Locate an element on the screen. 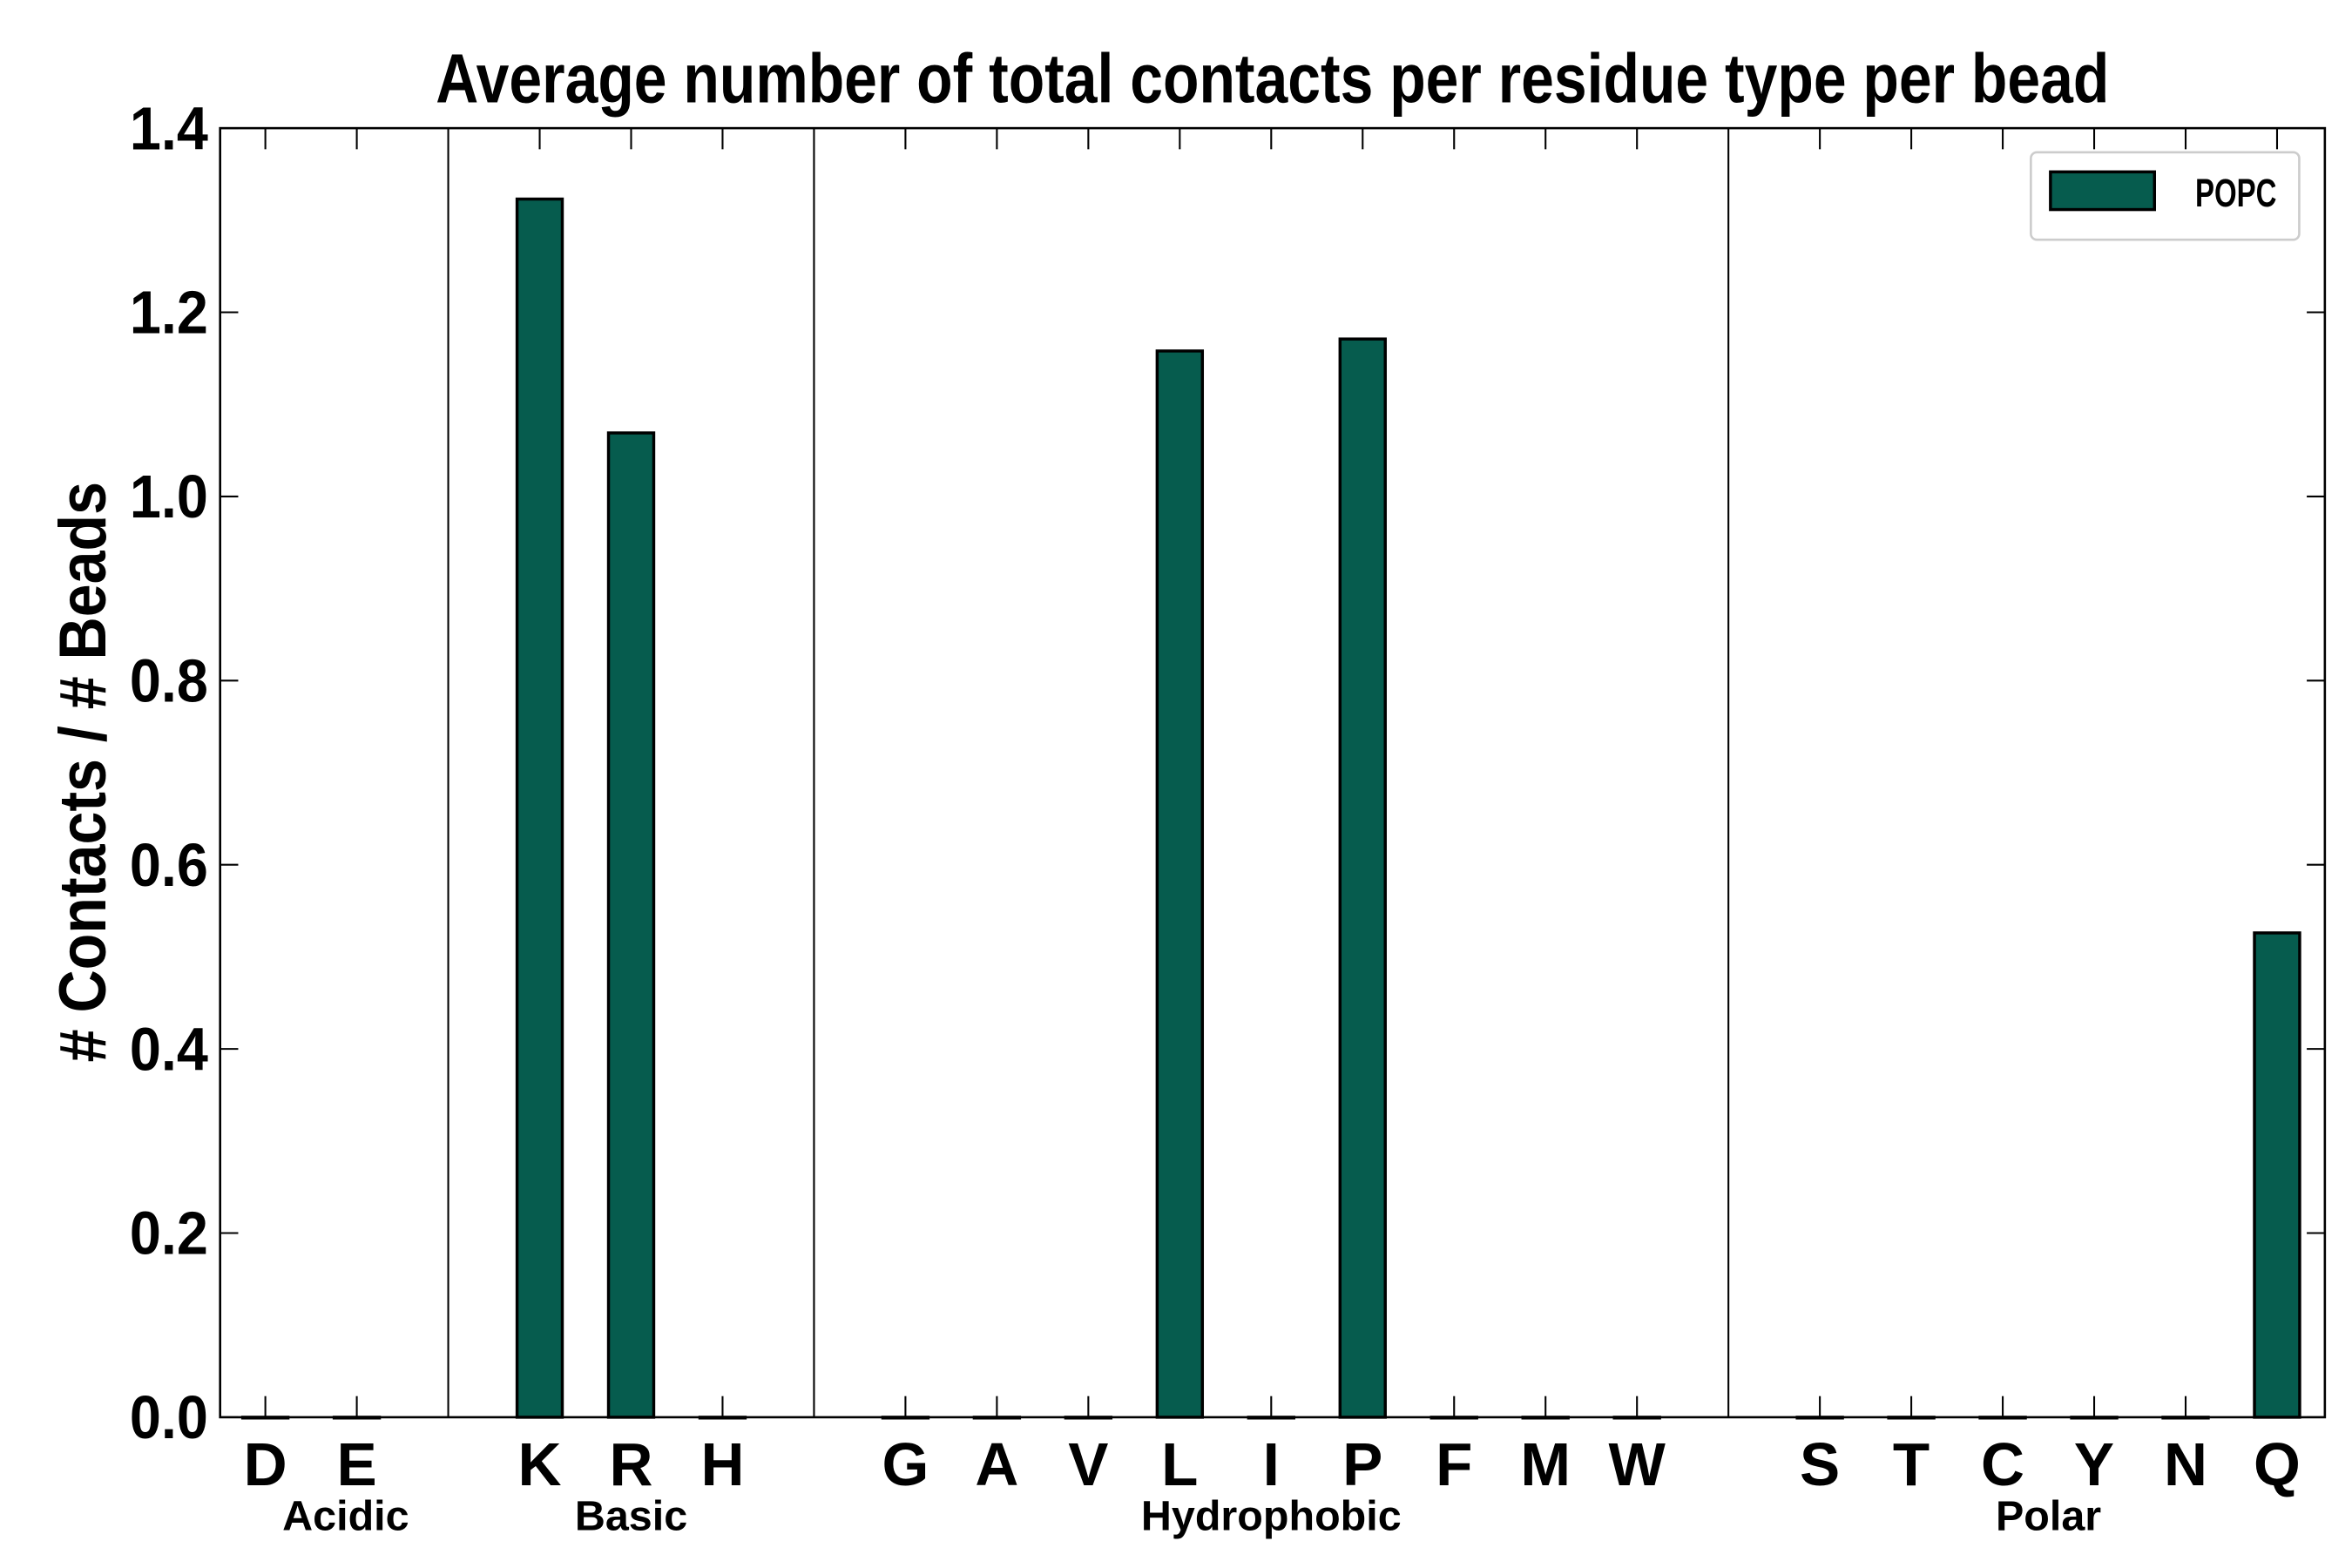  x-tick-label: H is located at coordinates (722, 1464).